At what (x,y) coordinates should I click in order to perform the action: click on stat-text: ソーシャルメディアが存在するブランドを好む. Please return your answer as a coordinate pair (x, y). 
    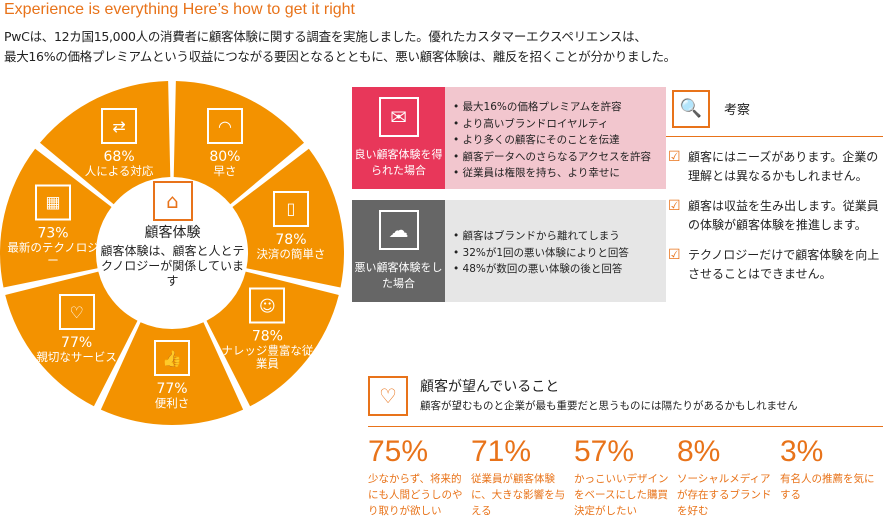
    Looking at the image, I should click on (724, 495).